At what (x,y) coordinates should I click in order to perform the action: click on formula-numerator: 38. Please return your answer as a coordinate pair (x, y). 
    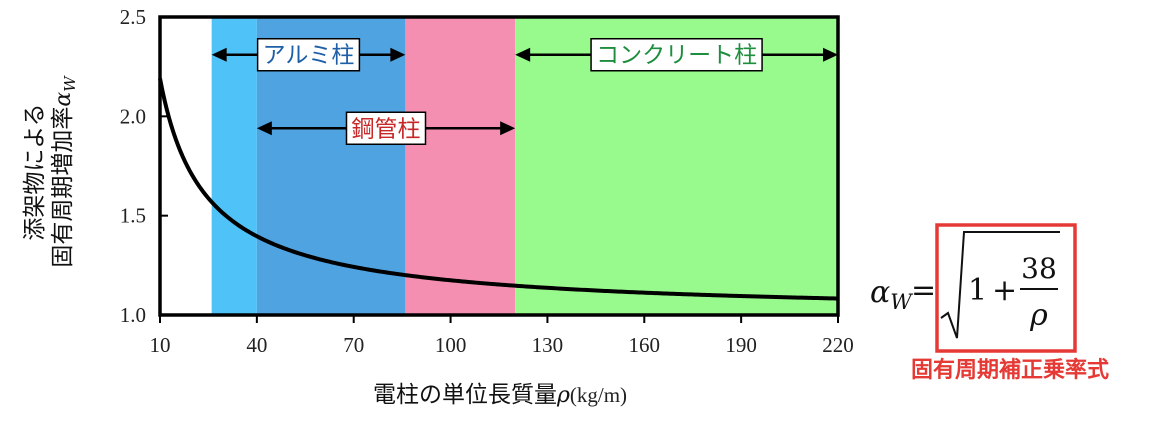
    Looking at the image, I should click on (1039, 268).